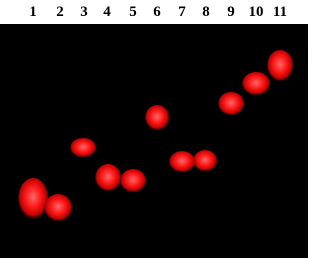 This screenshot has width=320, height=258. What do you see at coordinates (256, 12) in the screenshot?
I see `lane-label: 10` at bounding box center [256, 12].